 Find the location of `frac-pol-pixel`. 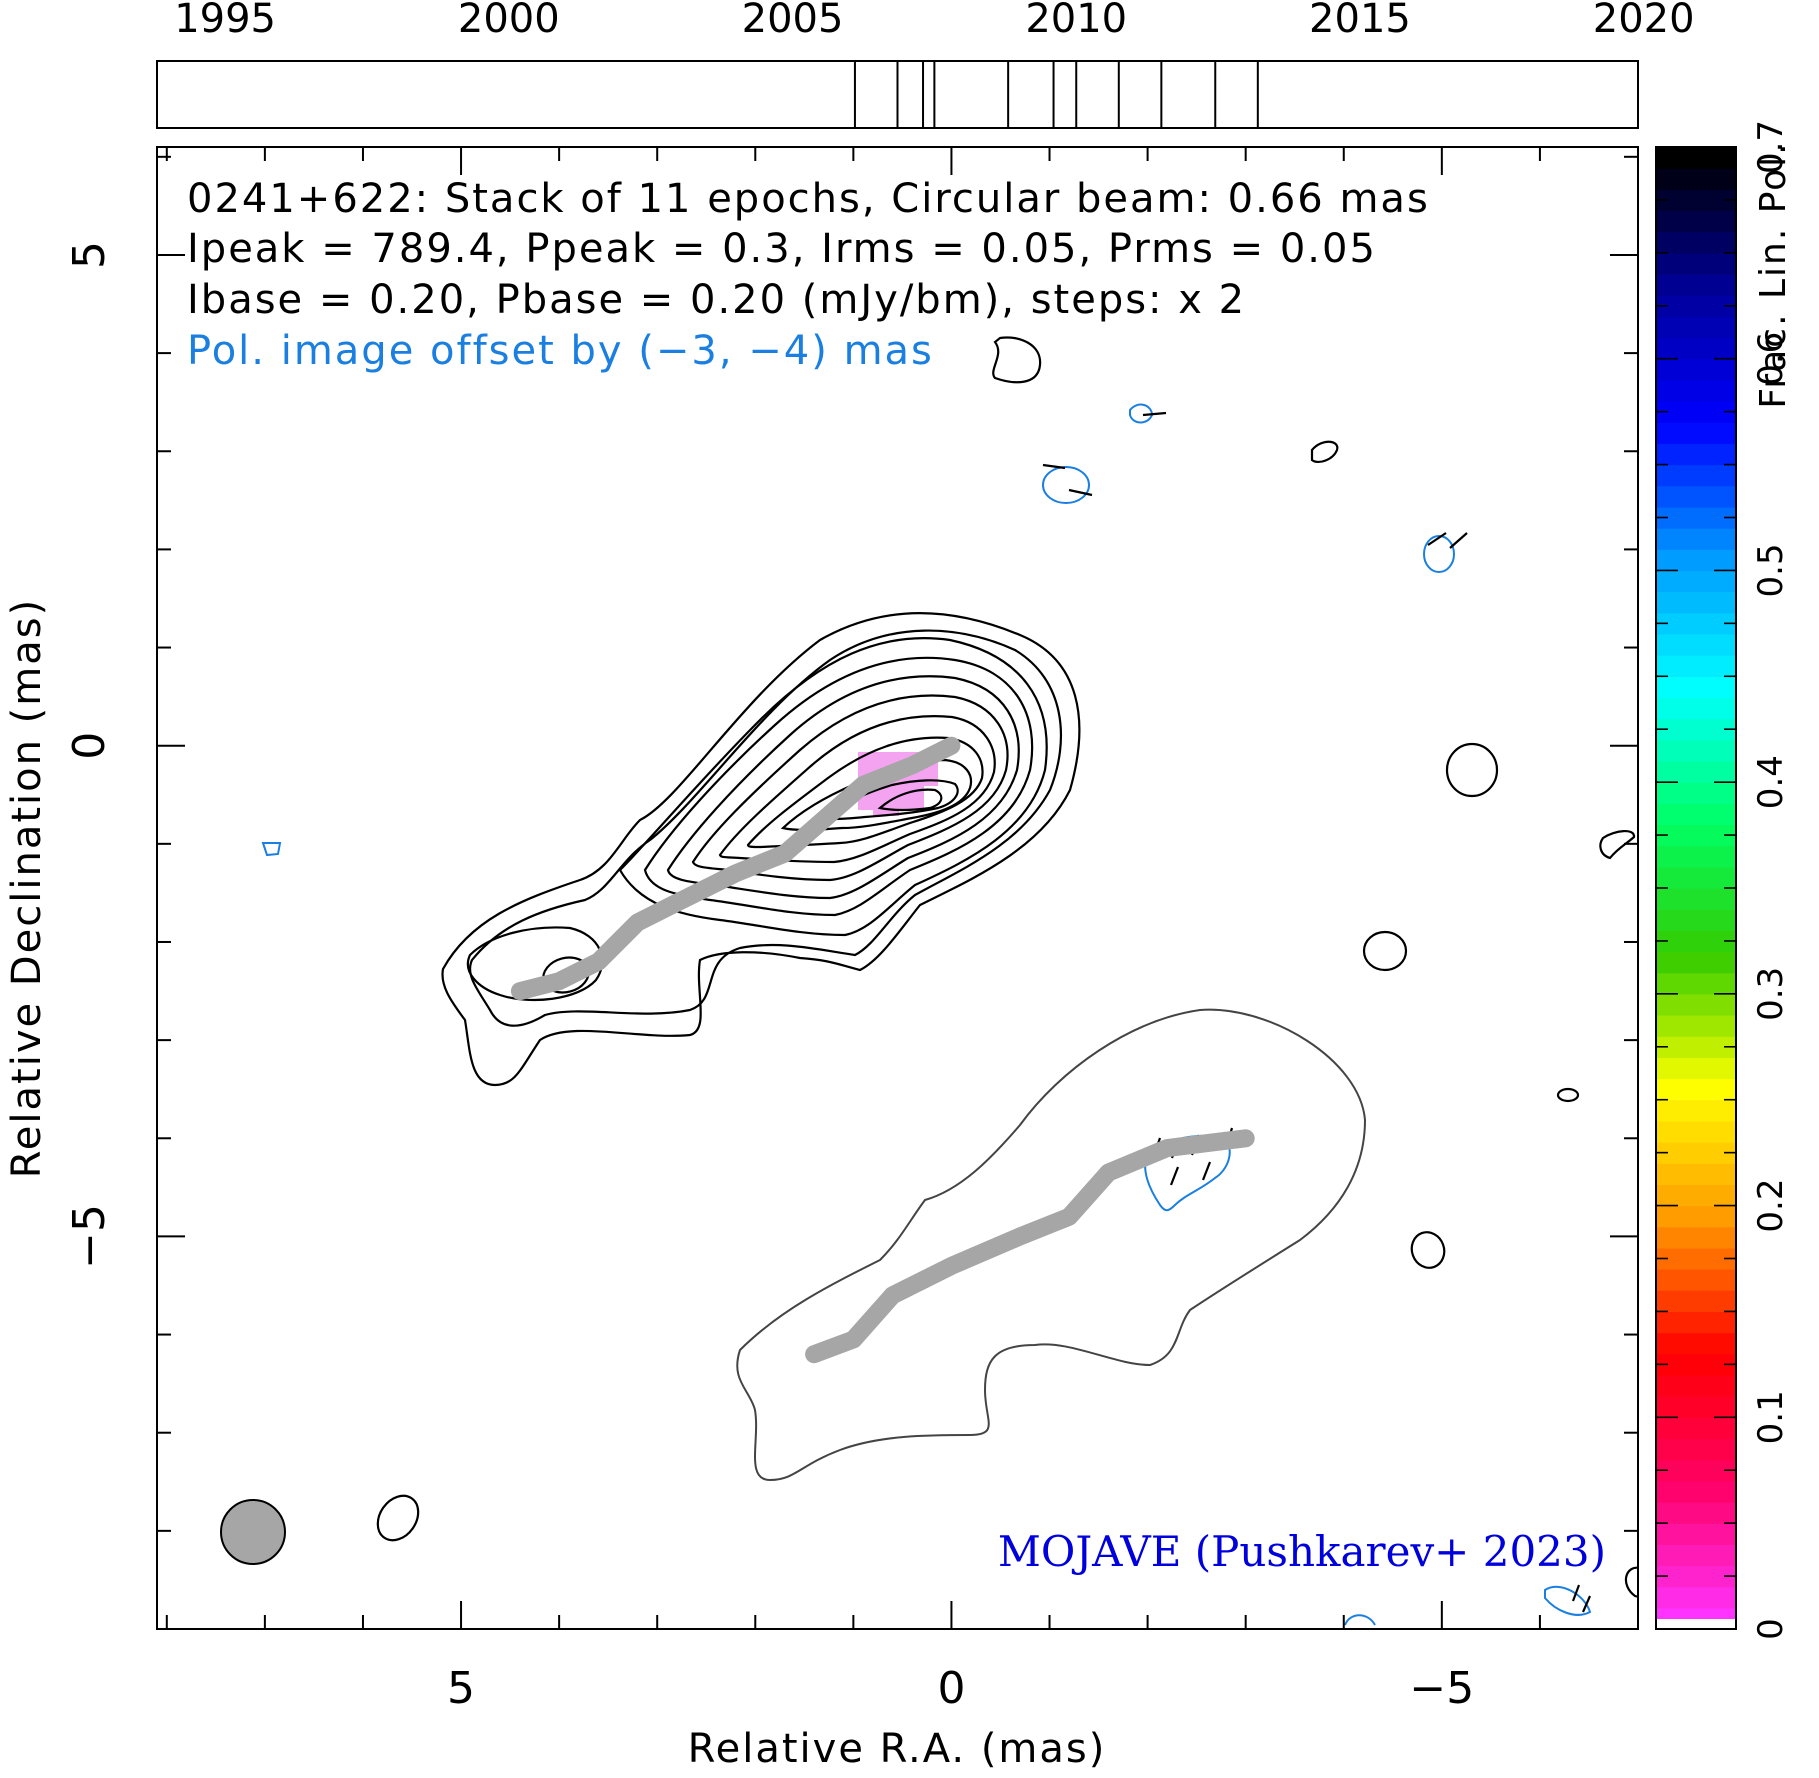

frac-pol-pixel is located at coordinates (886, 812).